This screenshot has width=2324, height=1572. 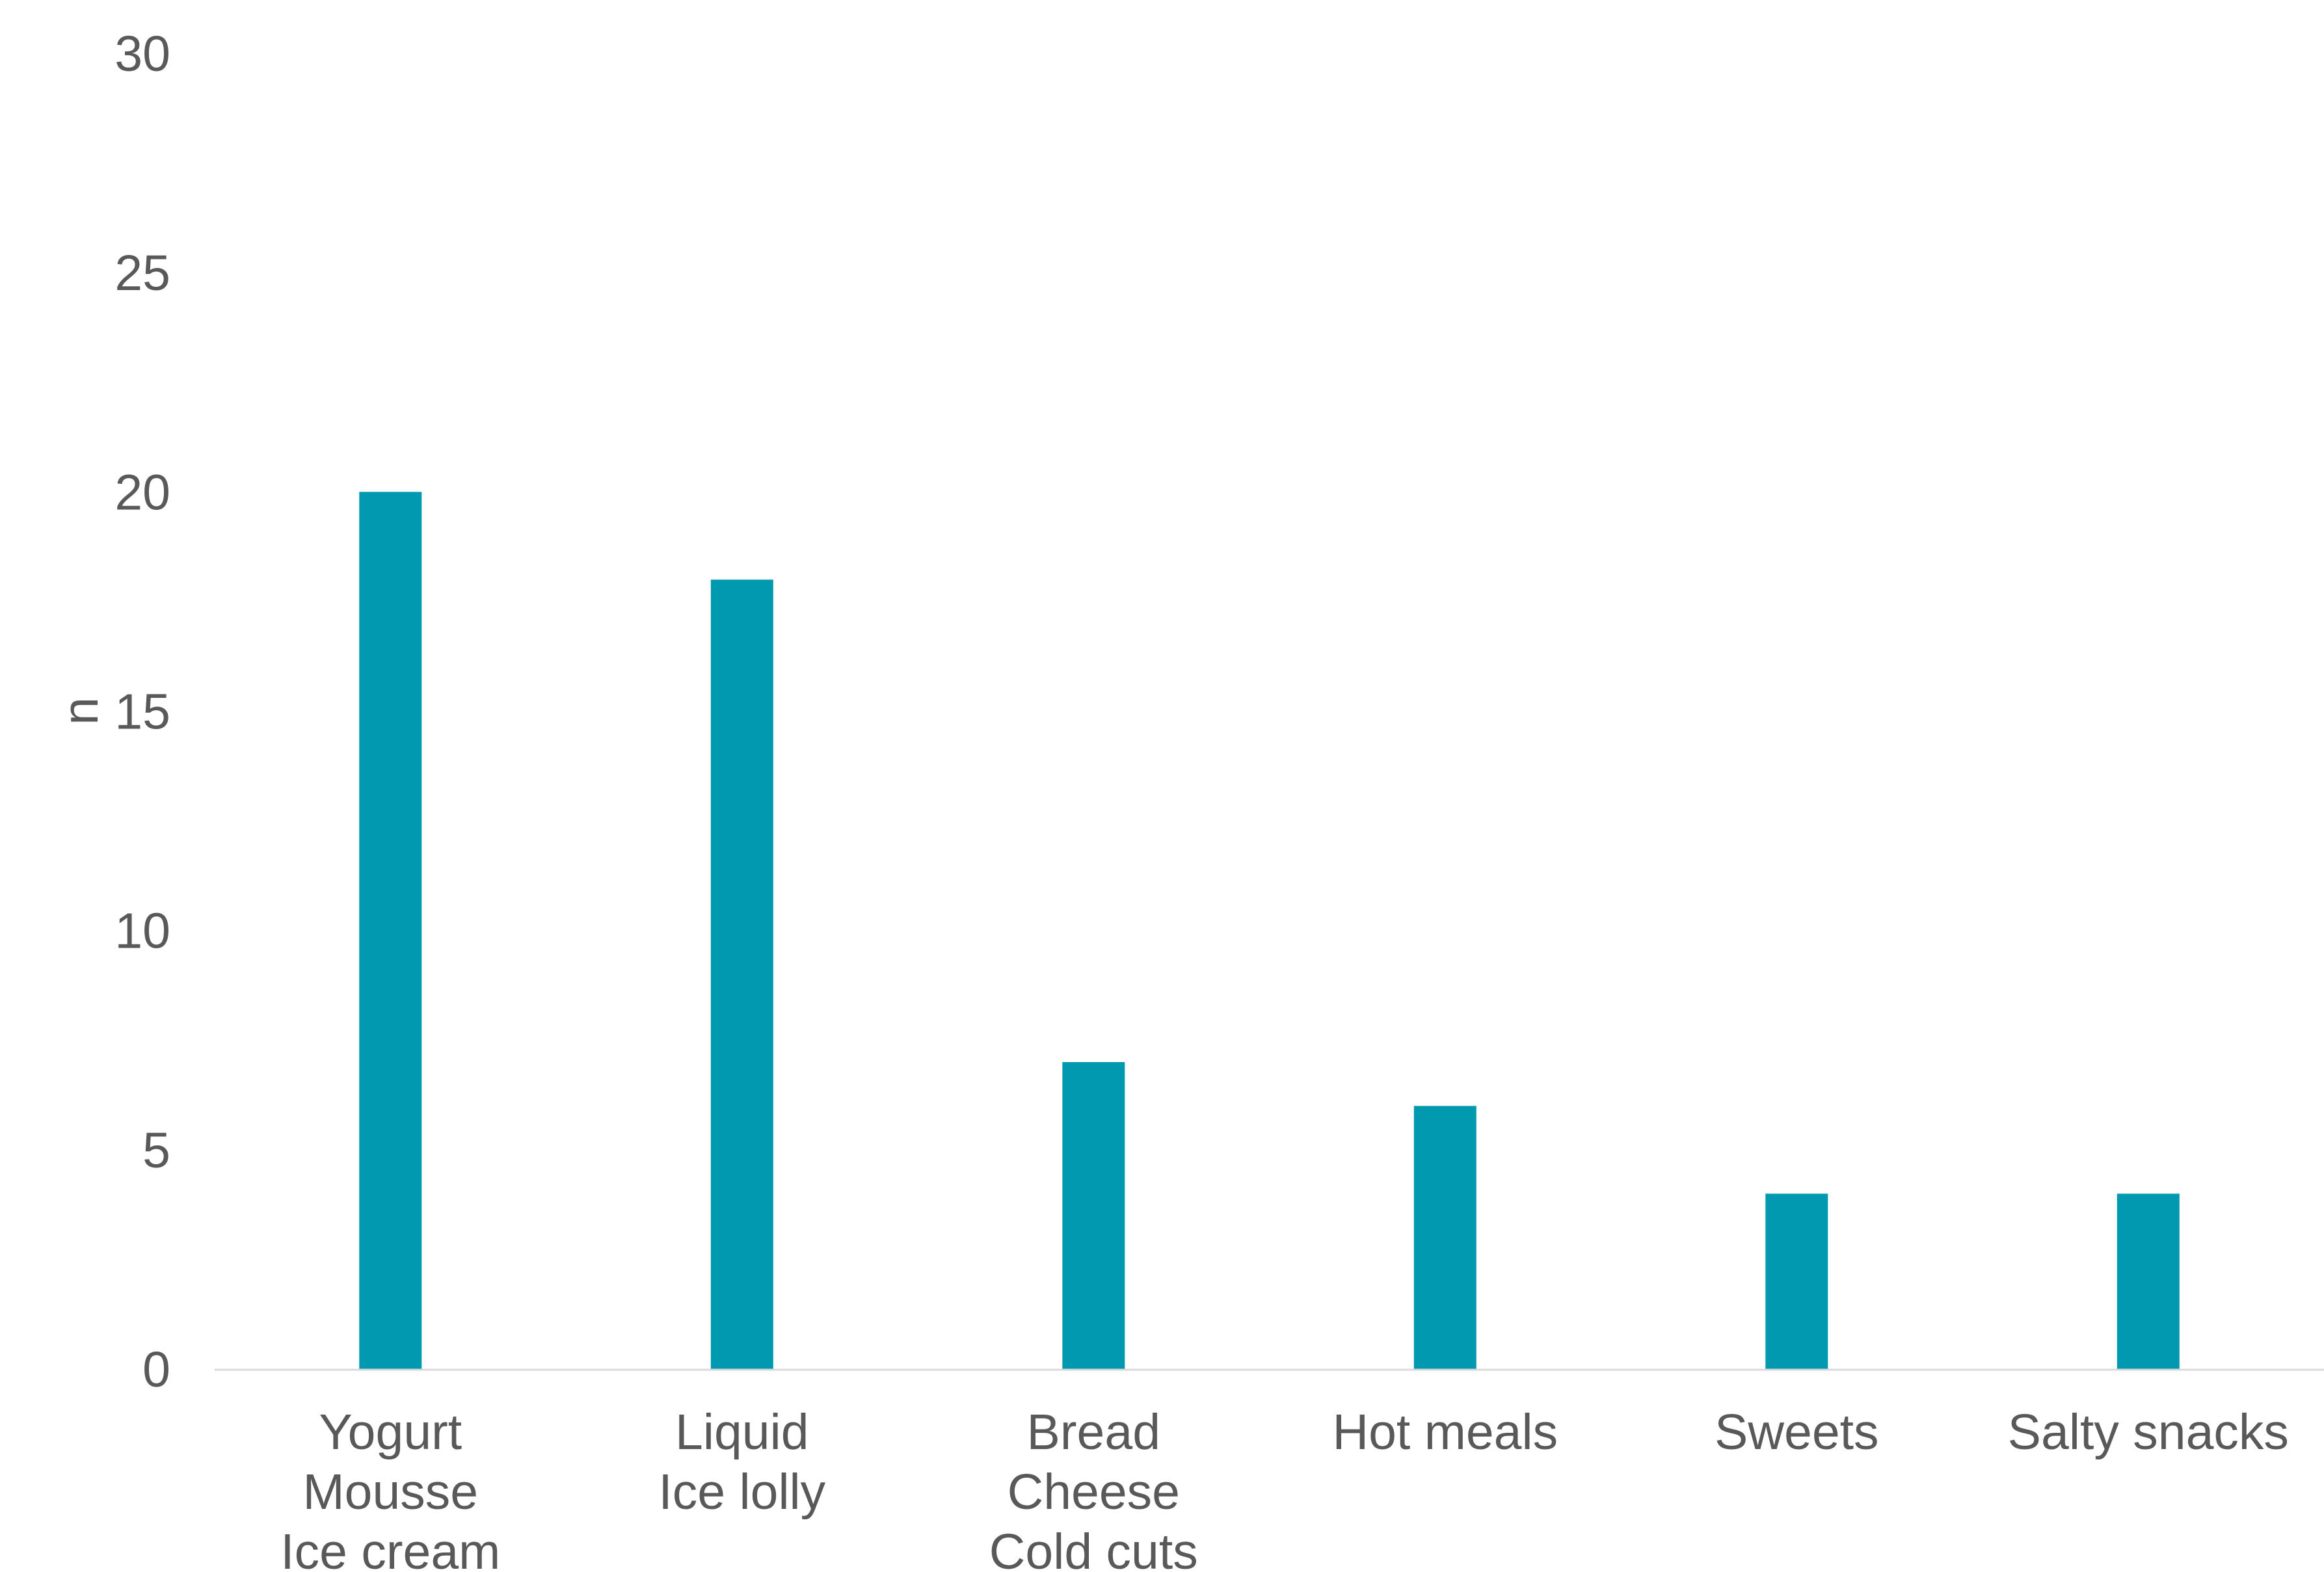 I want to click on y-axis-title: n, so click(x=81, y=711).